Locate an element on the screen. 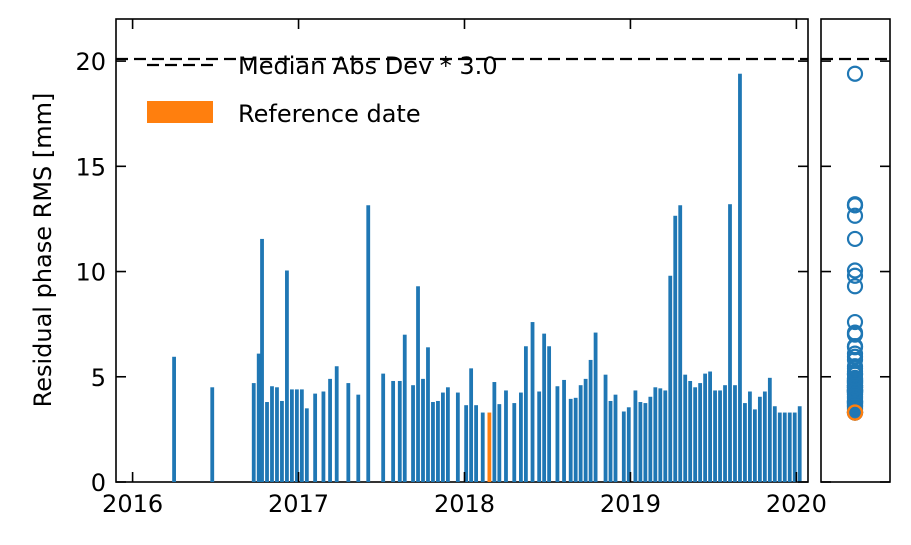 Image resolution: width=911 pixels, height=545 pixels. y-tick-label: 10 is located at coordinates (90, 273).